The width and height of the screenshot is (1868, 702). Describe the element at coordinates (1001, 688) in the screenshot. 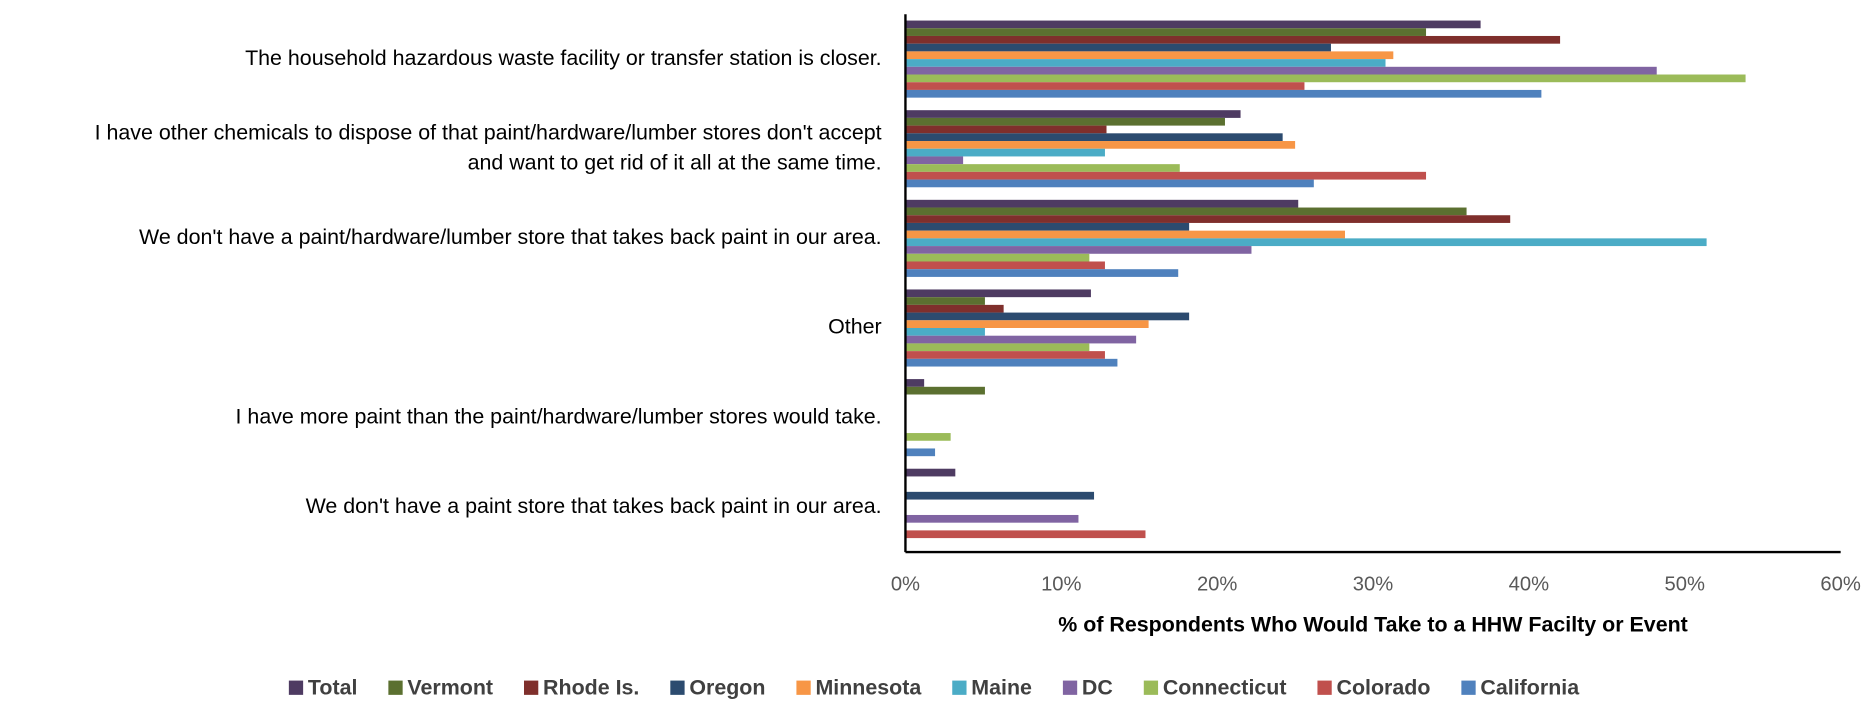

I see `legend-label: Maine` at that location.